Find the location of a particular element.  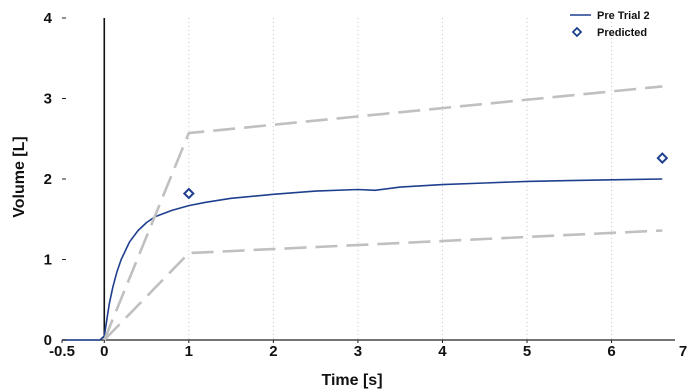

x-tick-label: 4 is located at coordinates (442, 351).